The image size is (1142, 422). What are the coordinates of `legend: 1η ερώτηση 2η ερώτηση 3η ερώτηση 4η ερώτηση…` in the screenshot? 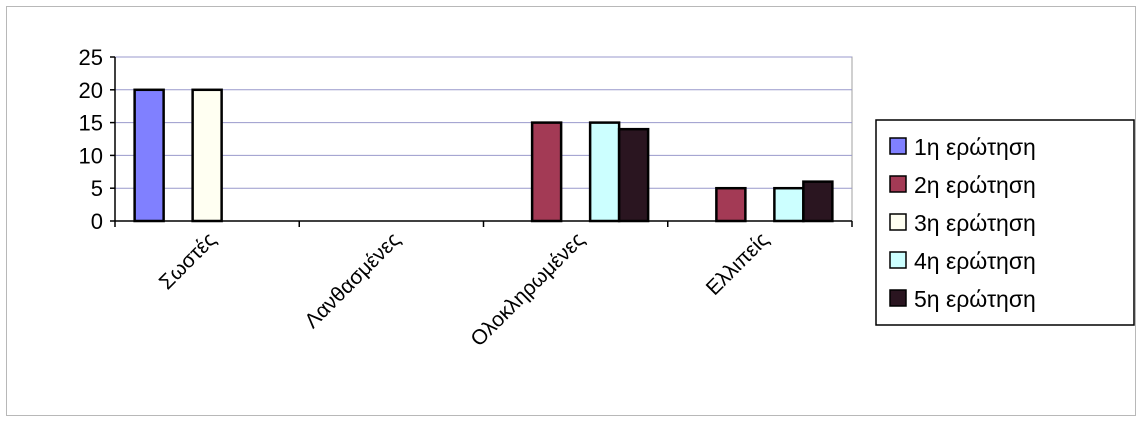 It's located at (1005, 222).